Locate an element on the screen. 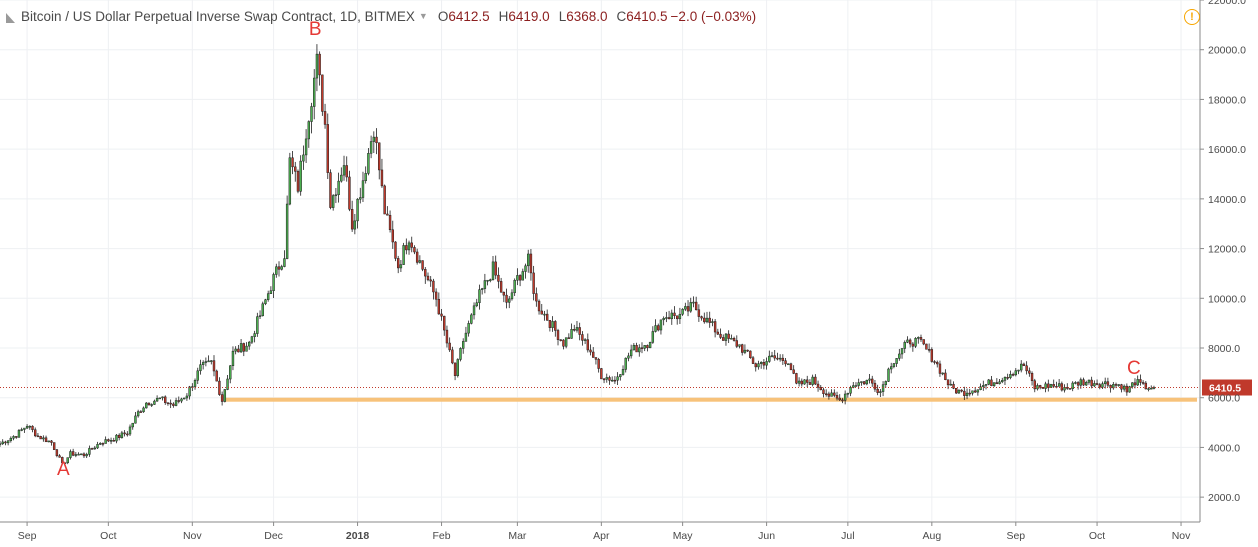 This screenshot has width=1258, height=547. x-tick-label: Jul is located at coordinates (847, 536).